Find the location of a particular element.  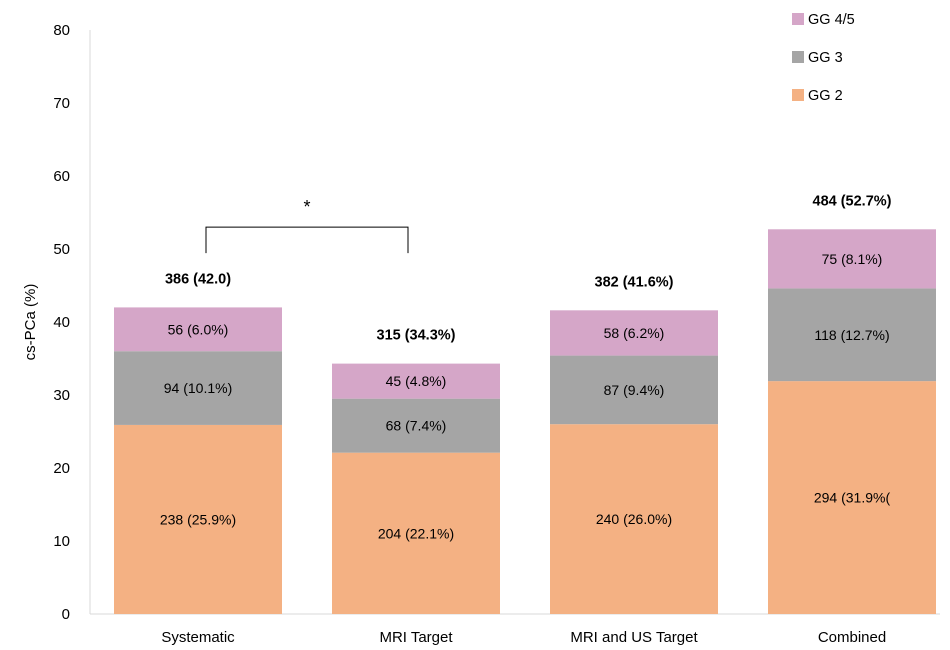

legend: GG 4/5 GG 3 GG 2 is located at coordinates (823, 58).